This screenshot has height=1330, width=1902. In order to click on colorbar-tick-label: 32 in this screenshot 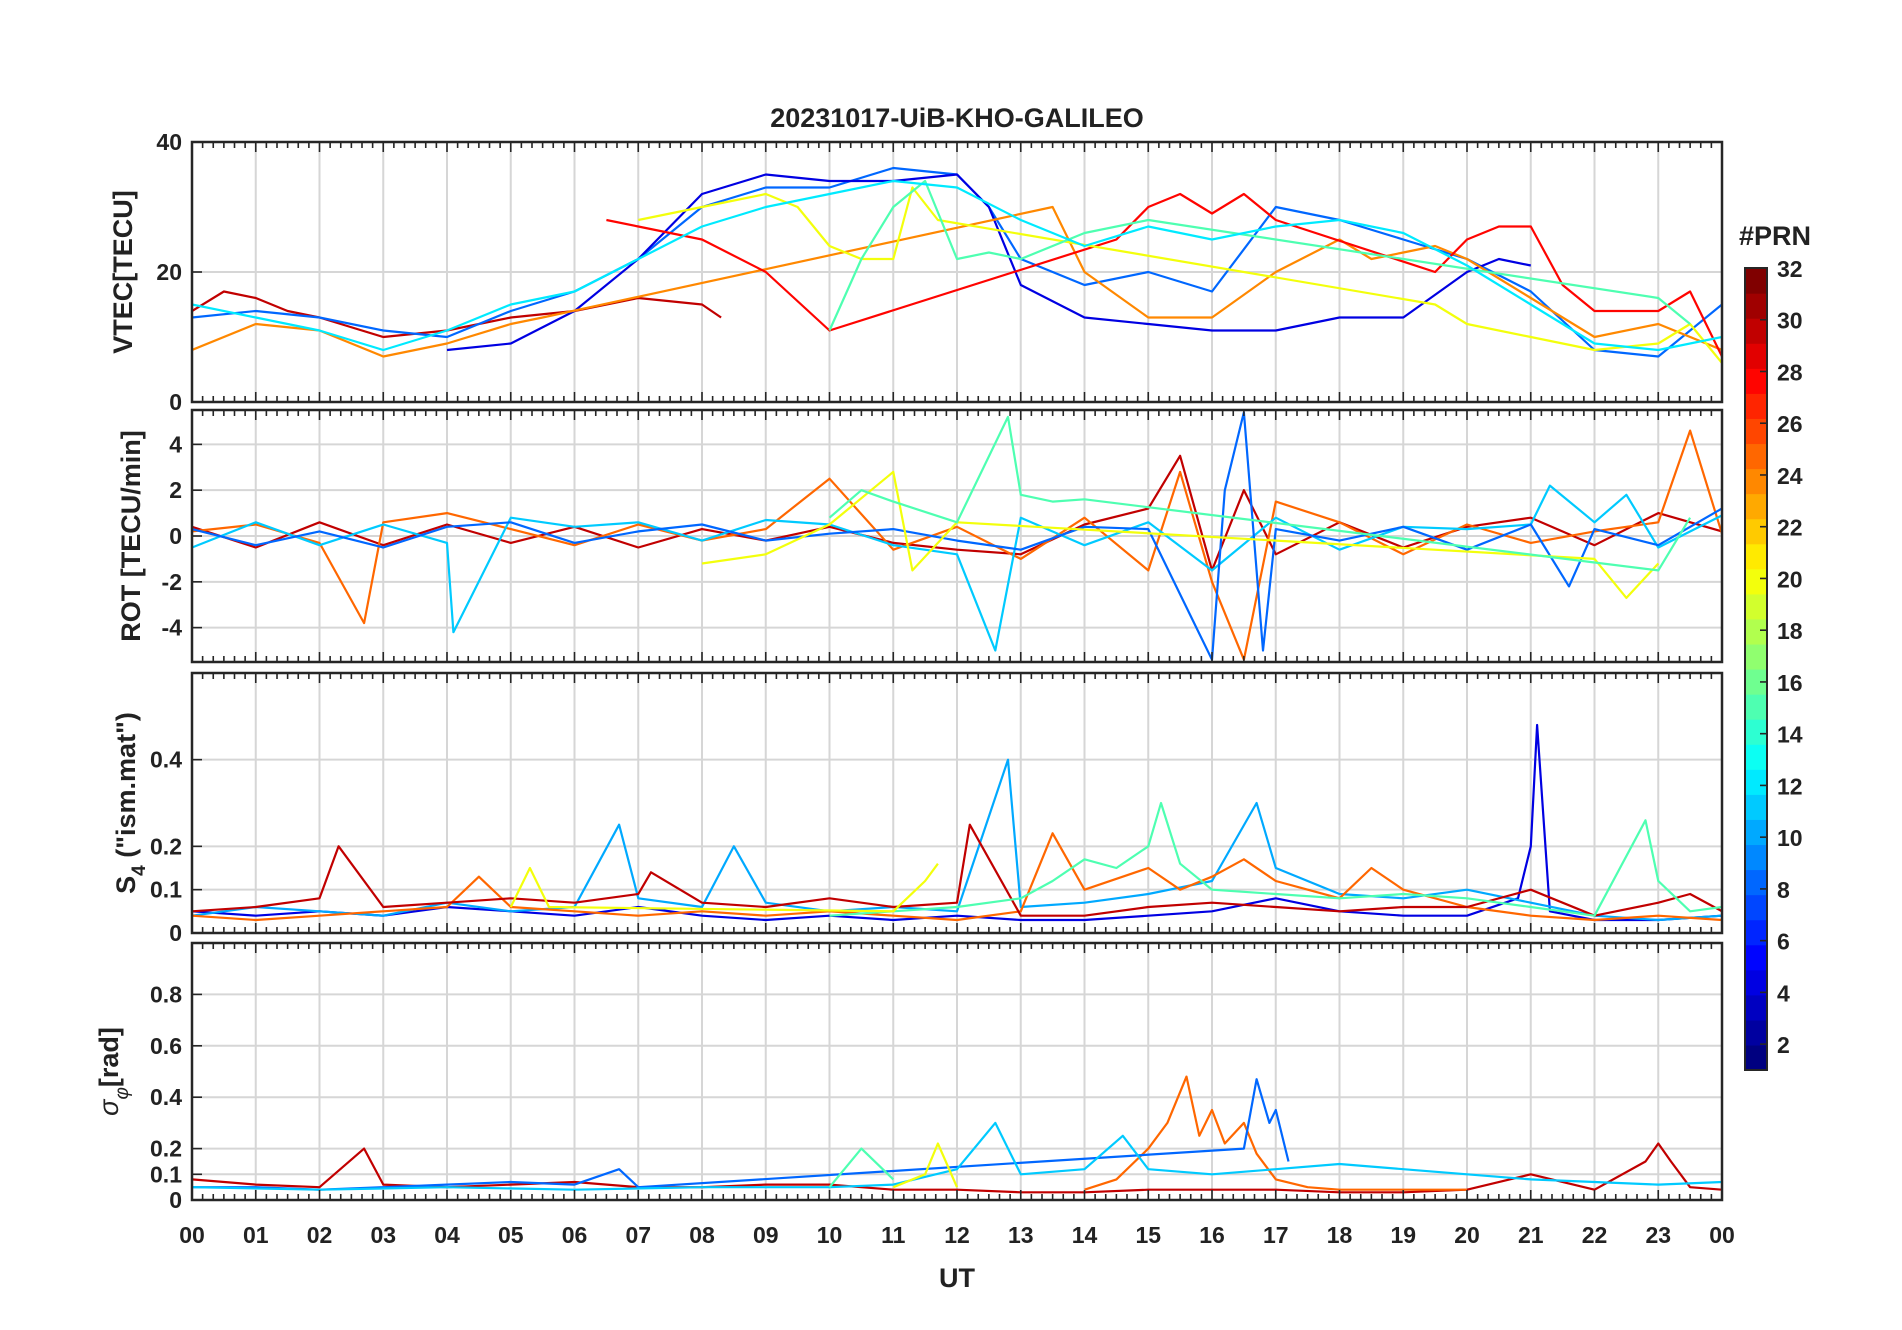, I will do `click(1790, 269)`.